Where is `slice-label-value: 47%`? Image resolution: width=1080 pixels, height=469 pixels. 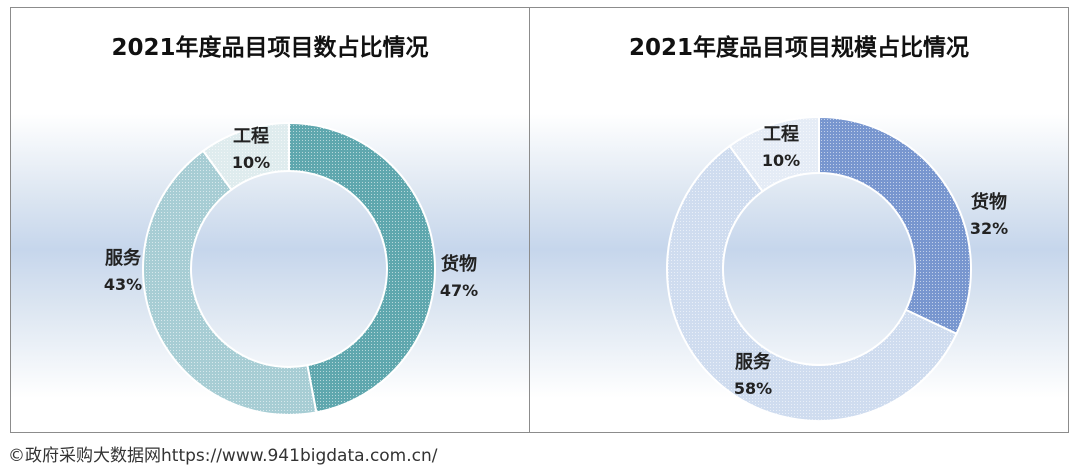 slice-label-value: 47% is located at coordinates (459, 290).